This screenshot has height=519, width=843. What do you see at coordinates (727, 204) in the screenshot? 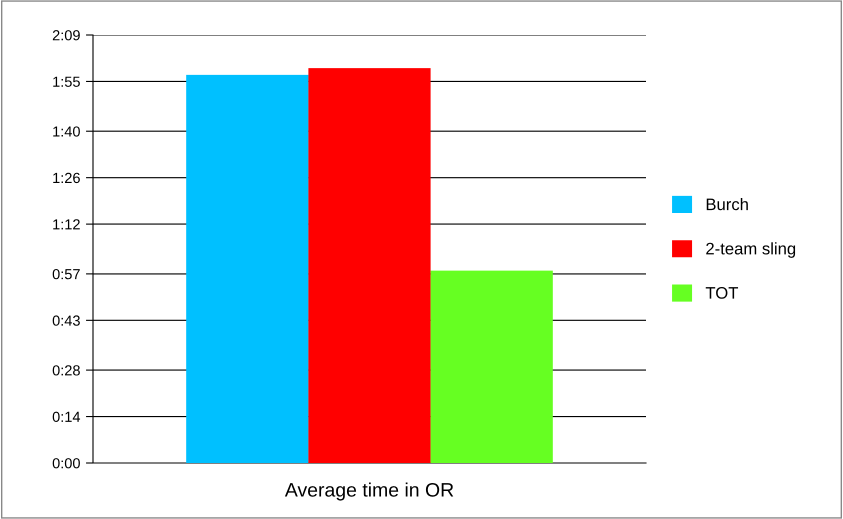
I see `legend-label: Burch` at bounding box center [727, 204].